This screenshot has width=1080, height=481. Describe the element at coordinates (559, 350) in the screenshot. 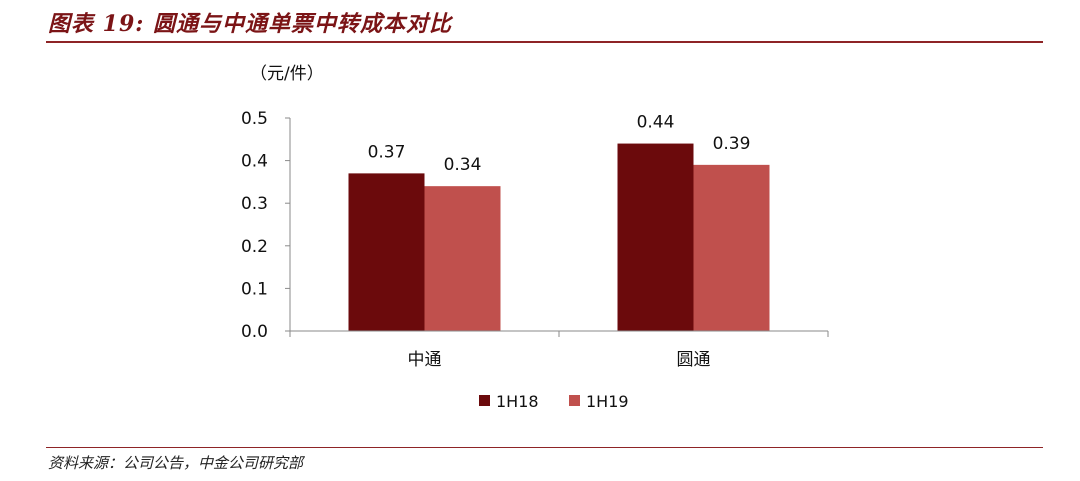

I see `x-axis: 中通 圆通` at that location.